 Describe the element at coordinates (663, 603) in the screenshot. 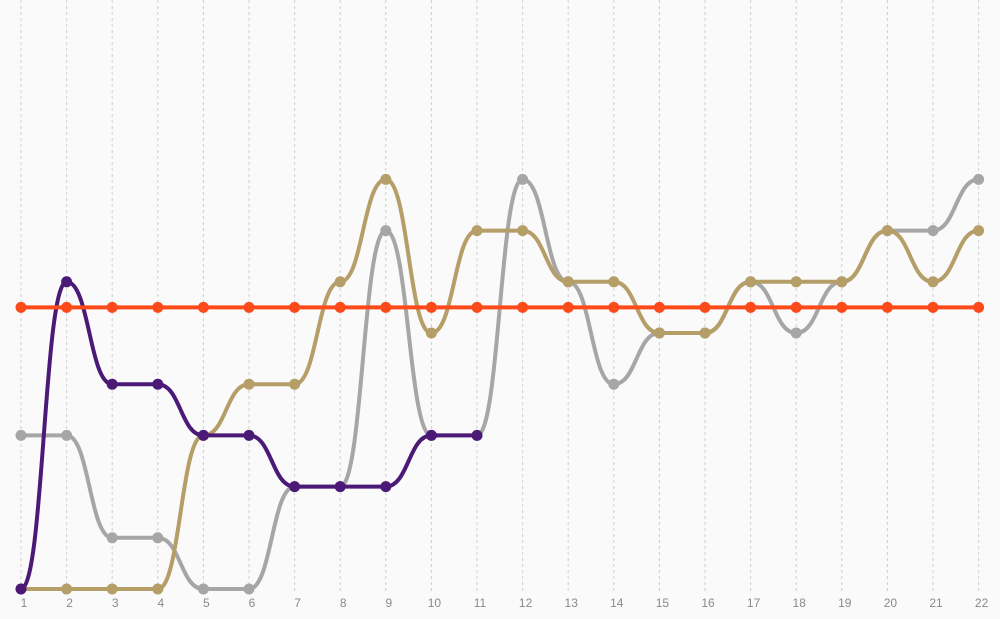

I see `x-tick-label: 15` at that location.